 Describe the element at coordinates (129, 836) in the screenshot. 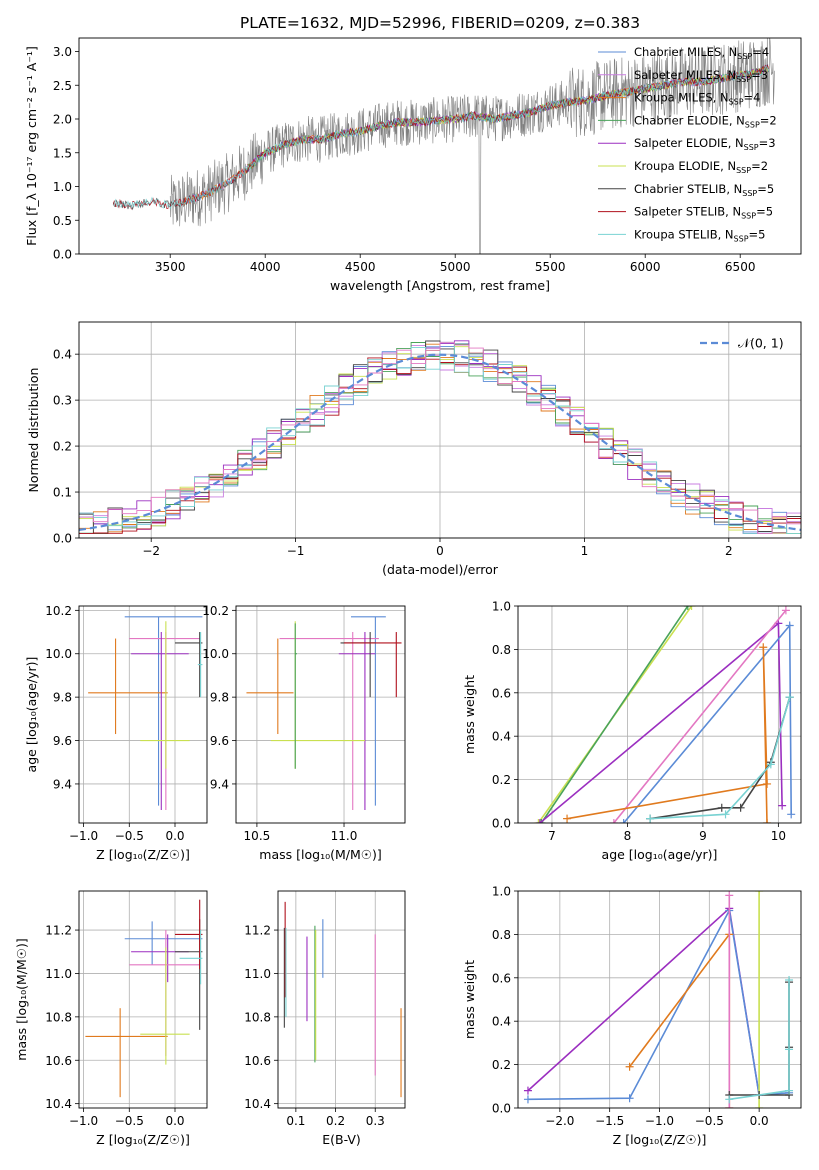

I see `x-tick-label: −0.5` at that location.